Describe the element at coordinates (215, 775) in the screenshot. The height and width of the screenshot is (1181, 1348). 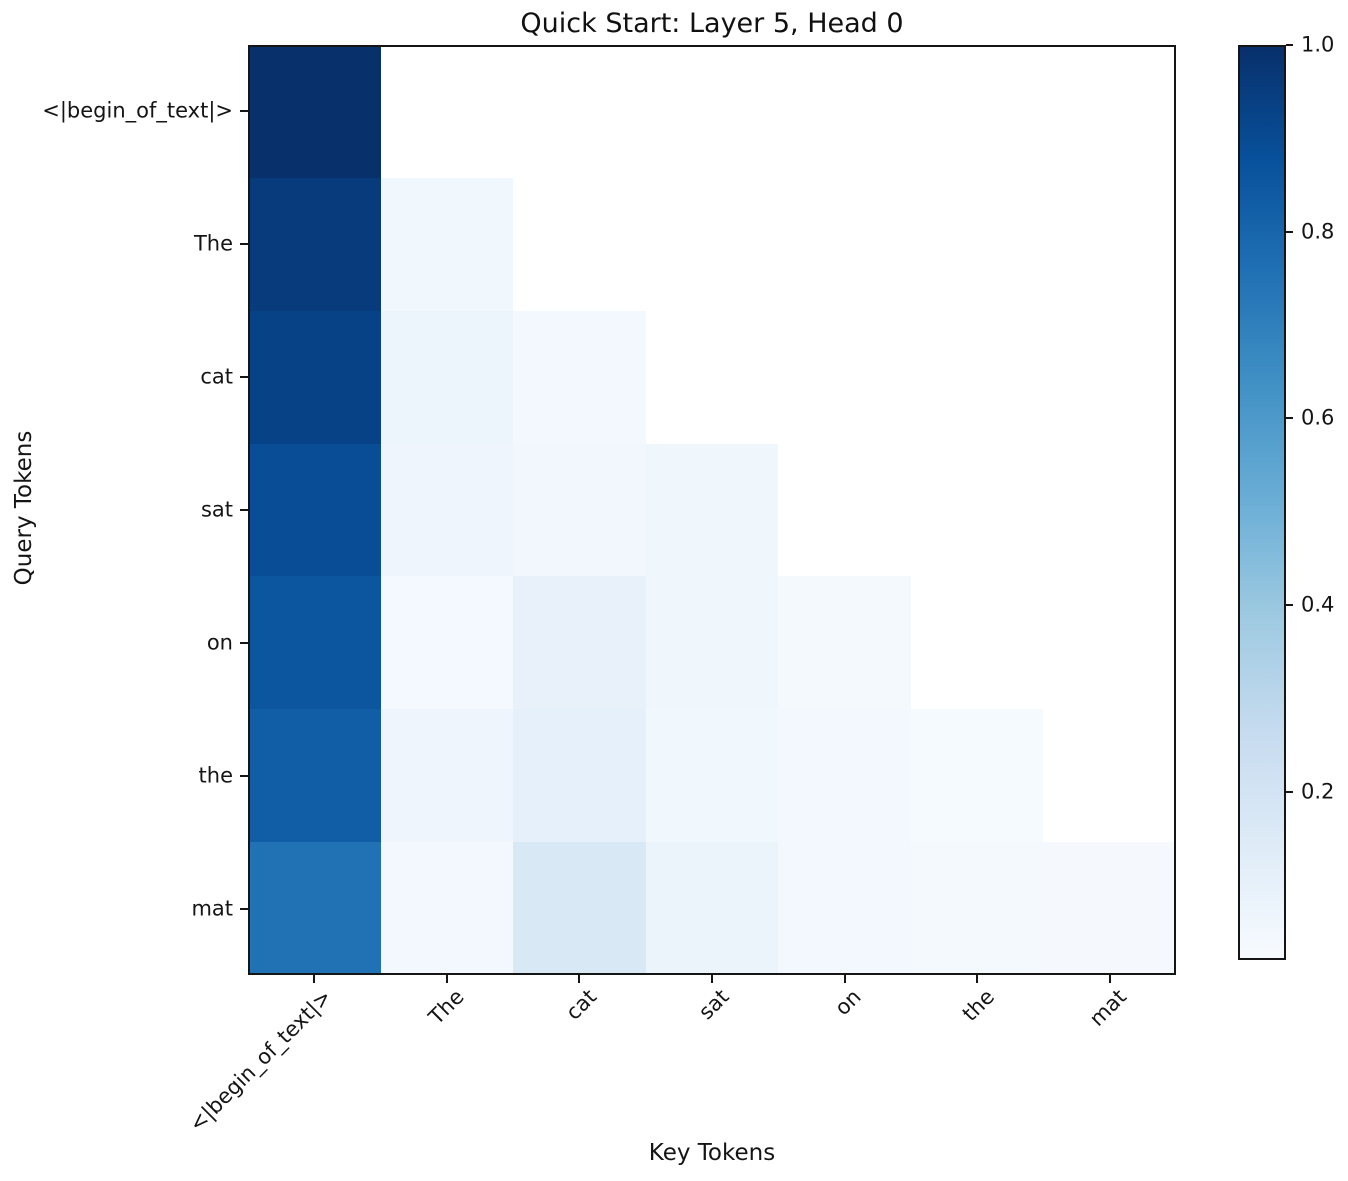
I see `y-tick-label: the` at that location.